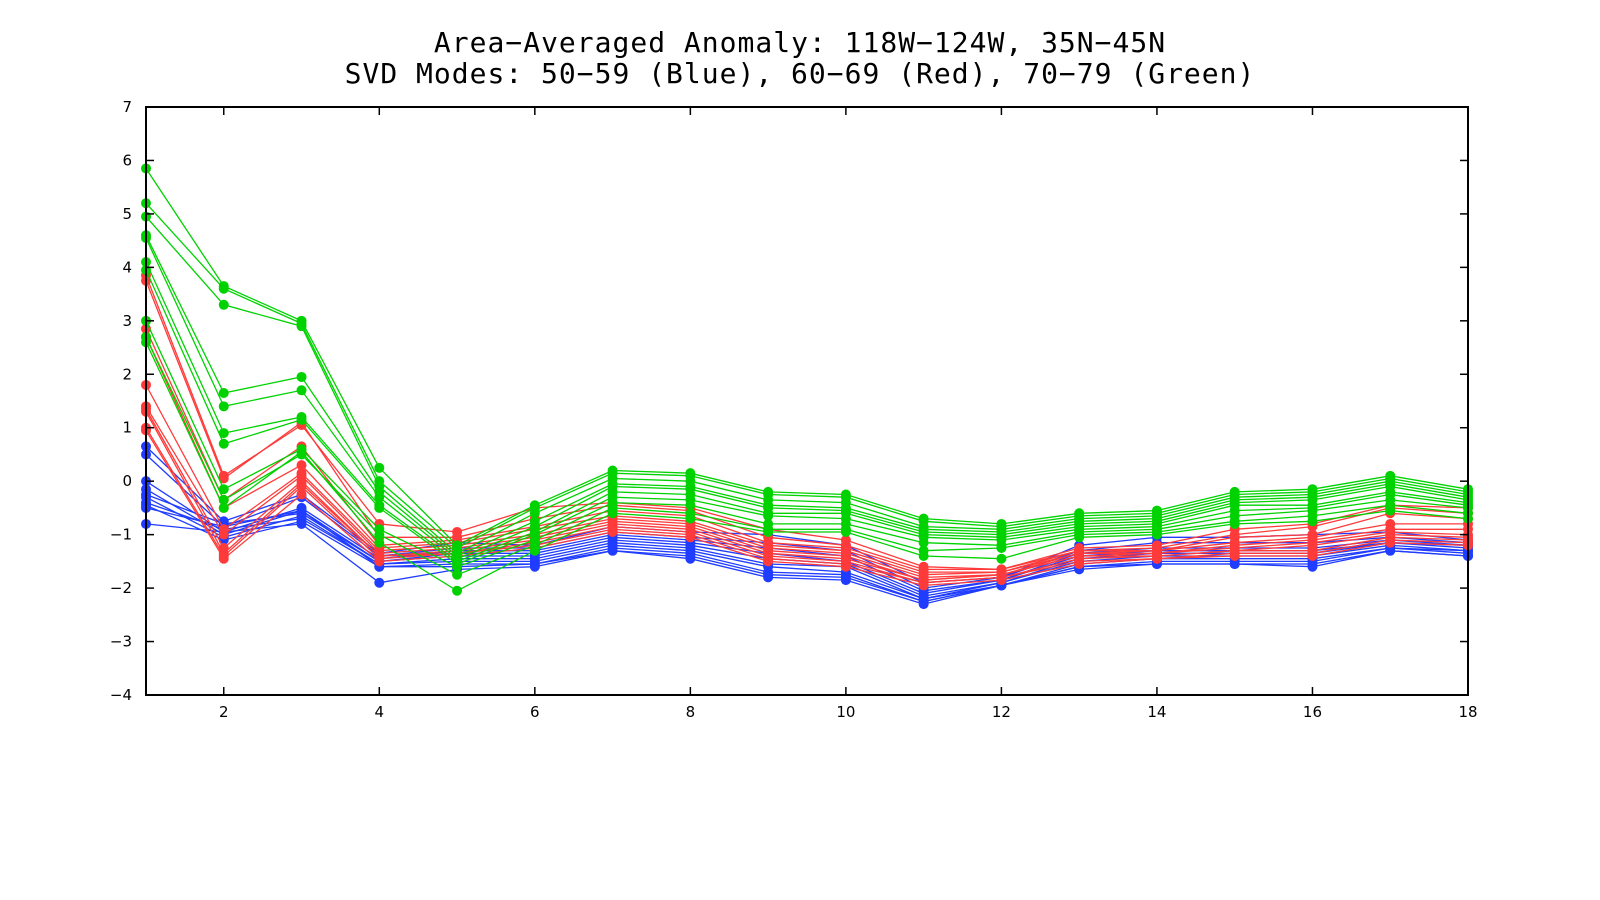 The width and height of the screenshot is (1600, 900). I want to click on x-tick-label: 16, so click(1312, 712).